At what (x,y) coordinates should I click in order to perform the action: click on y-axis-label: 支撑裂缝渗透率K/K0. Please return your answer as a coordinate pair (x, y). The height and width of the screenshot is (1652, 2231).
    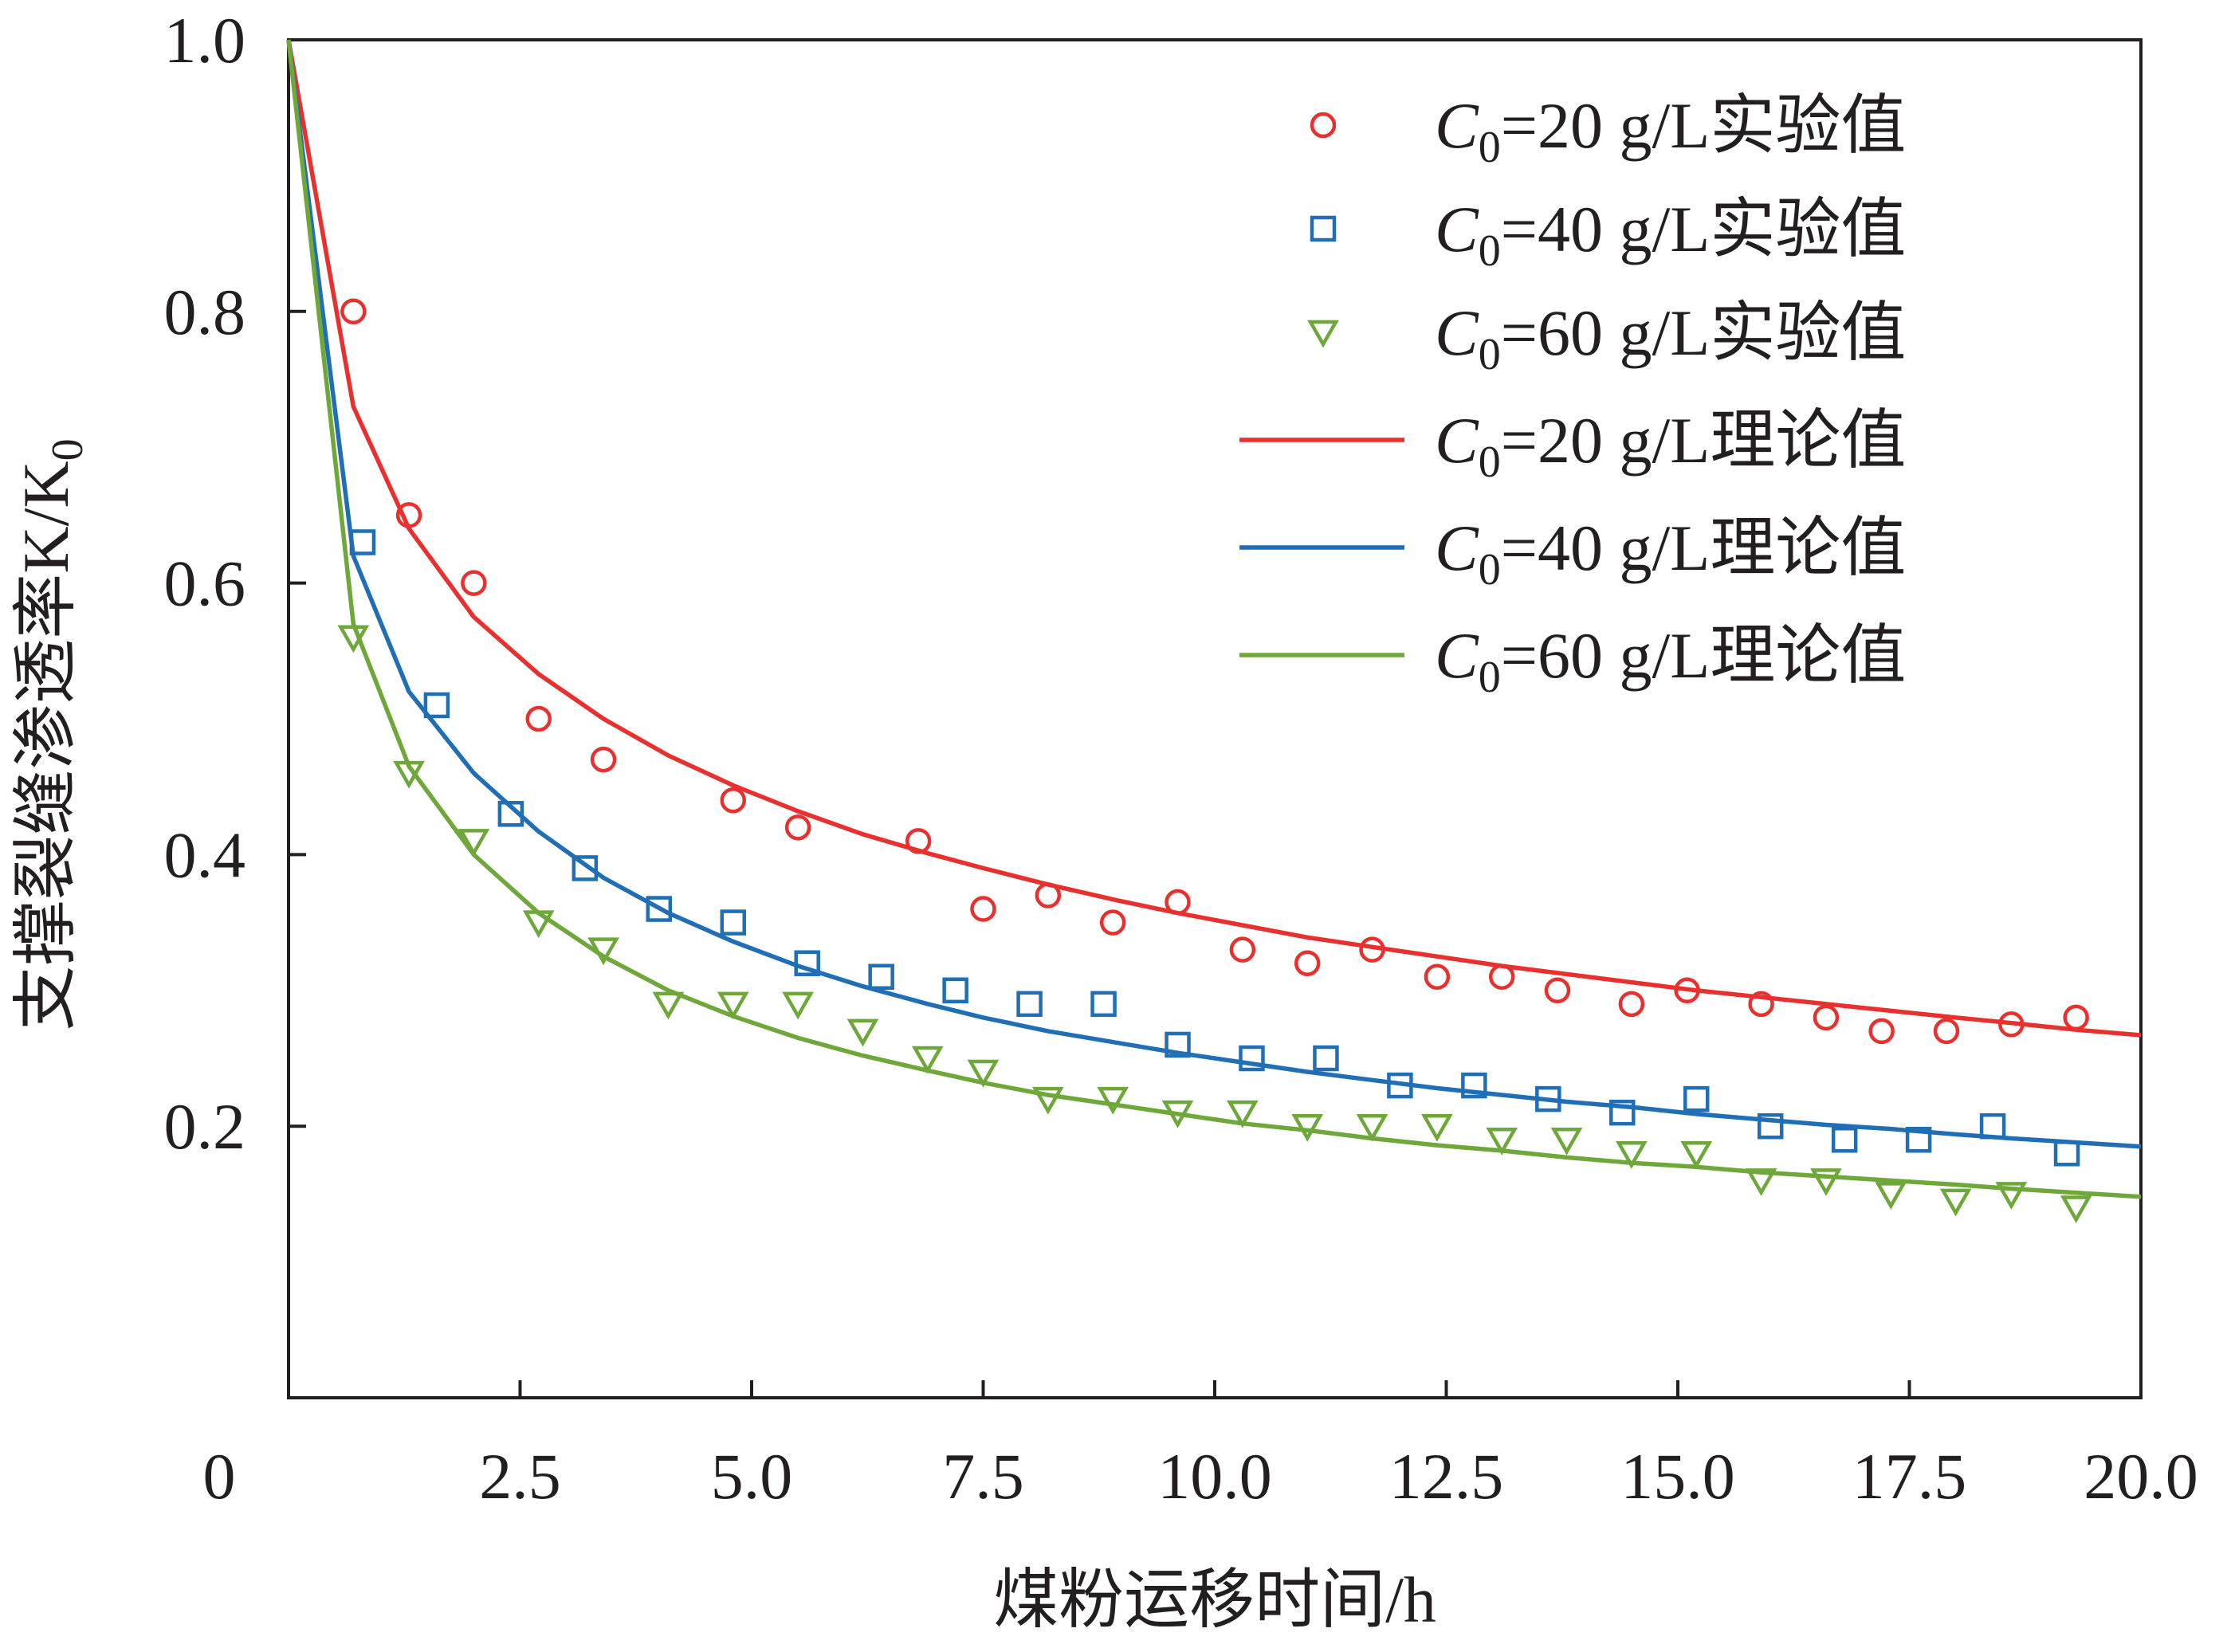
    Looking at the image, I should click on (51, 734).